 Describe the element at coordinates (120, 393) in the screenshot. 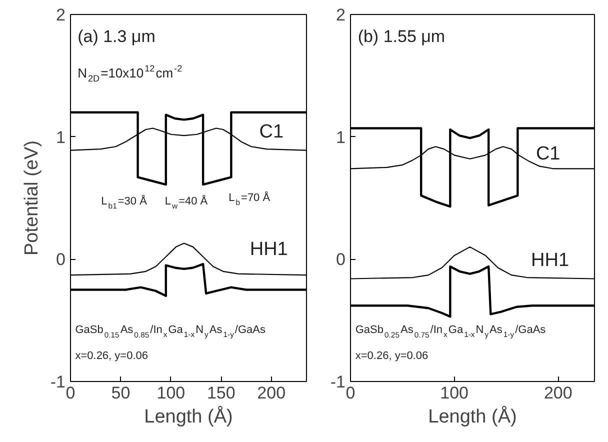

I see `x-tick-label: 50` at that location.